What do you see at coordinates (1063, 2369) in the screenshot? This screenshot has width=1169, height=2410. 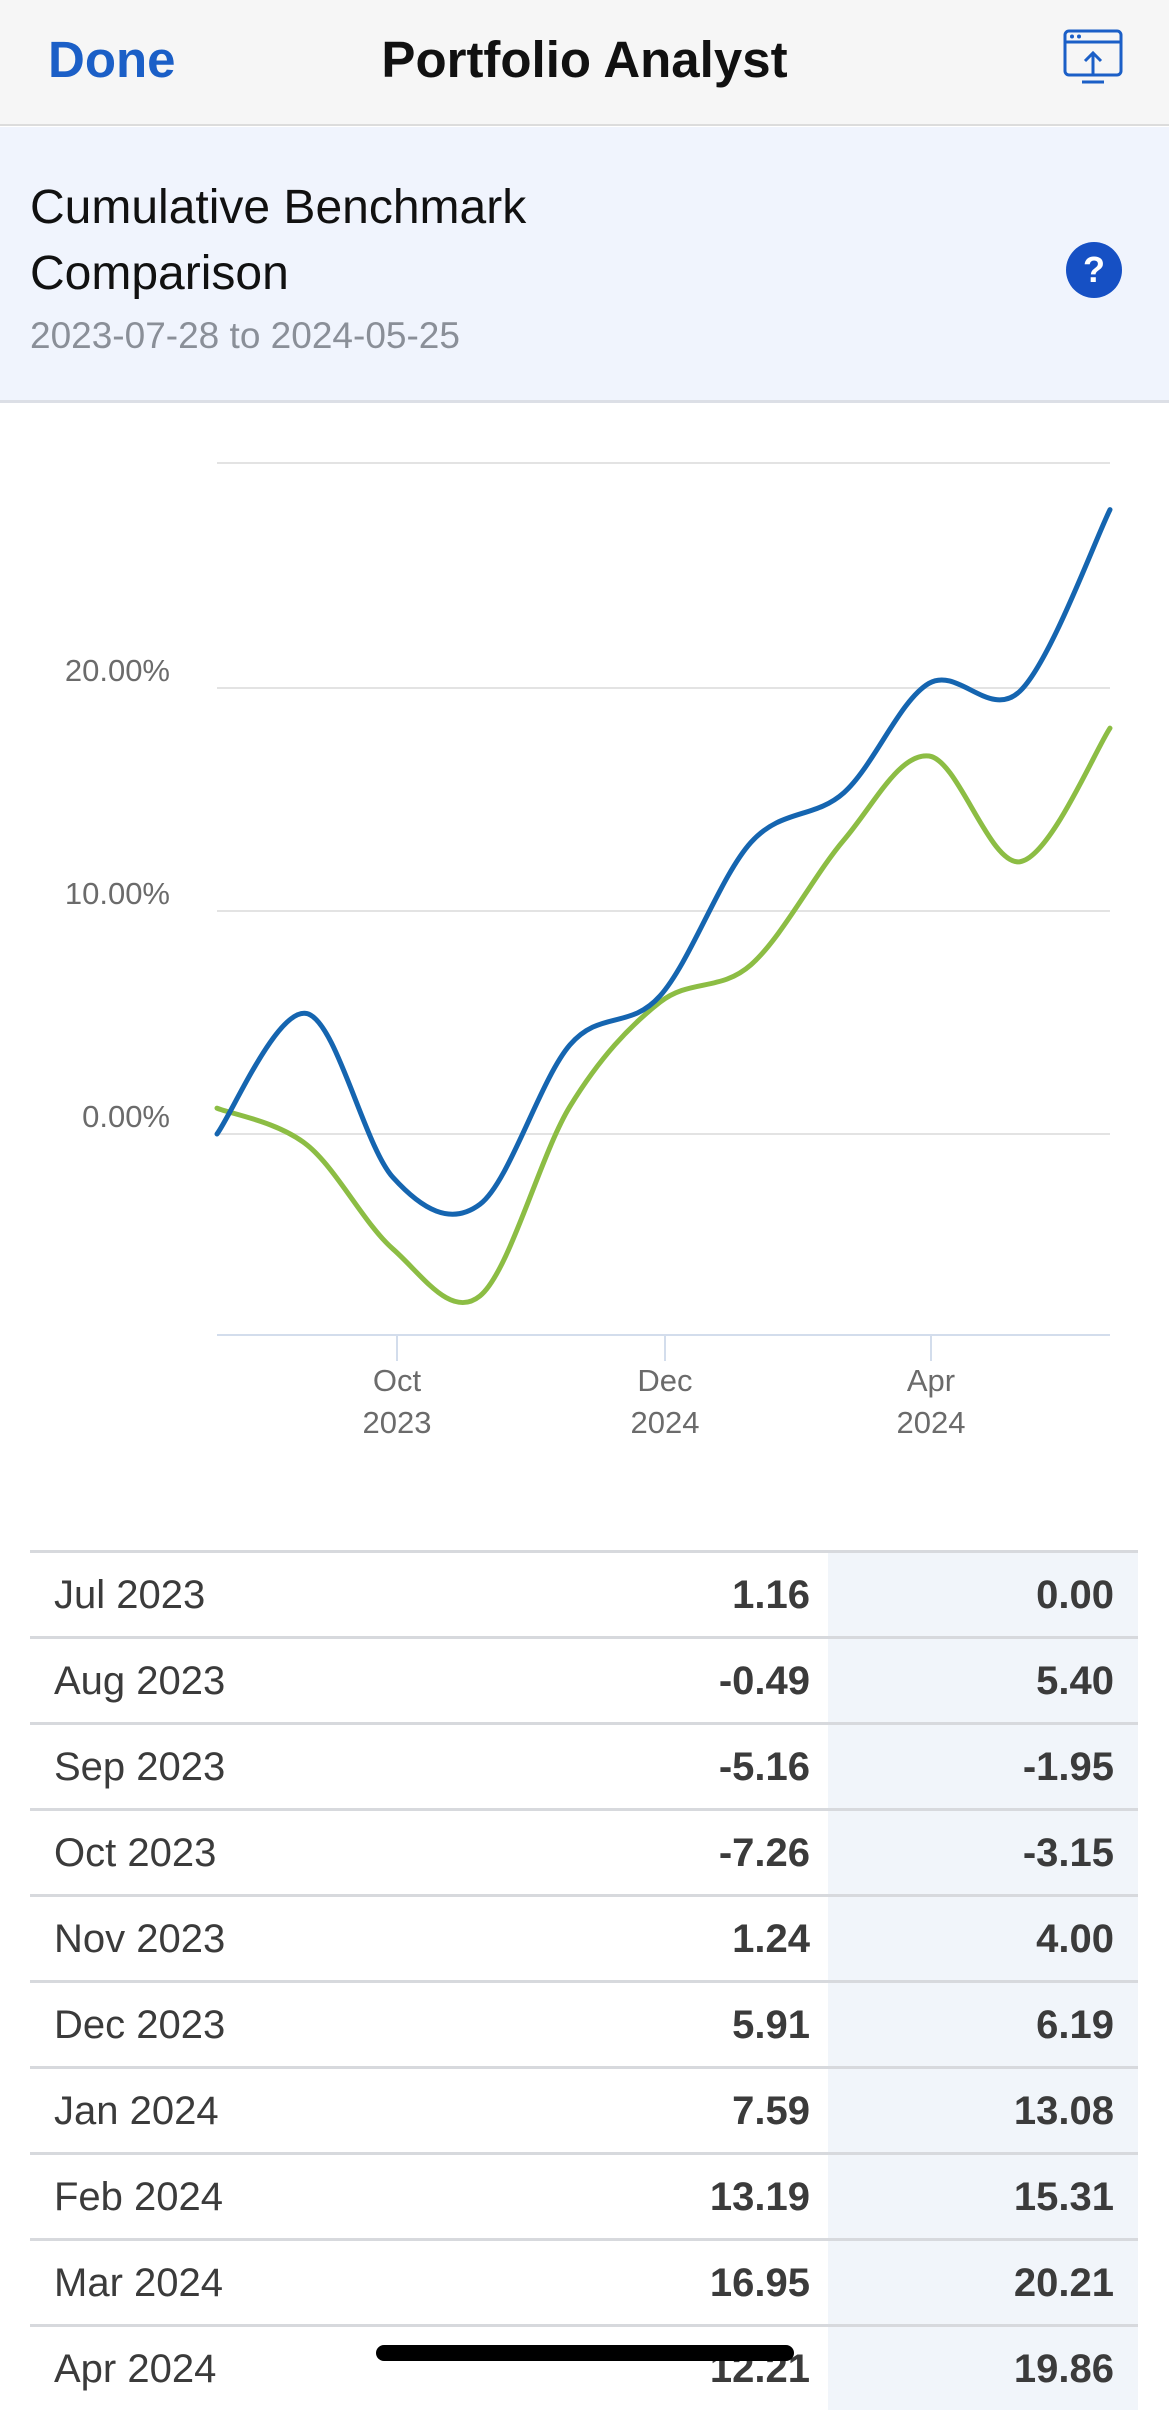 I see `row-value-b: 19.86` at bounding box center [1063, 2369].